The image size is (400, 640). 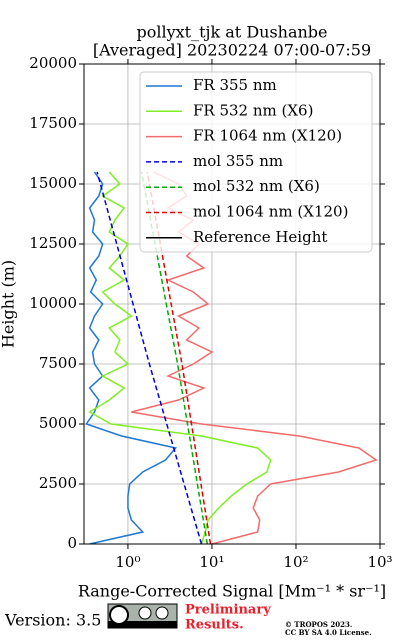 I want to click on y-tick-label: 0, so click(x=72, y=543).